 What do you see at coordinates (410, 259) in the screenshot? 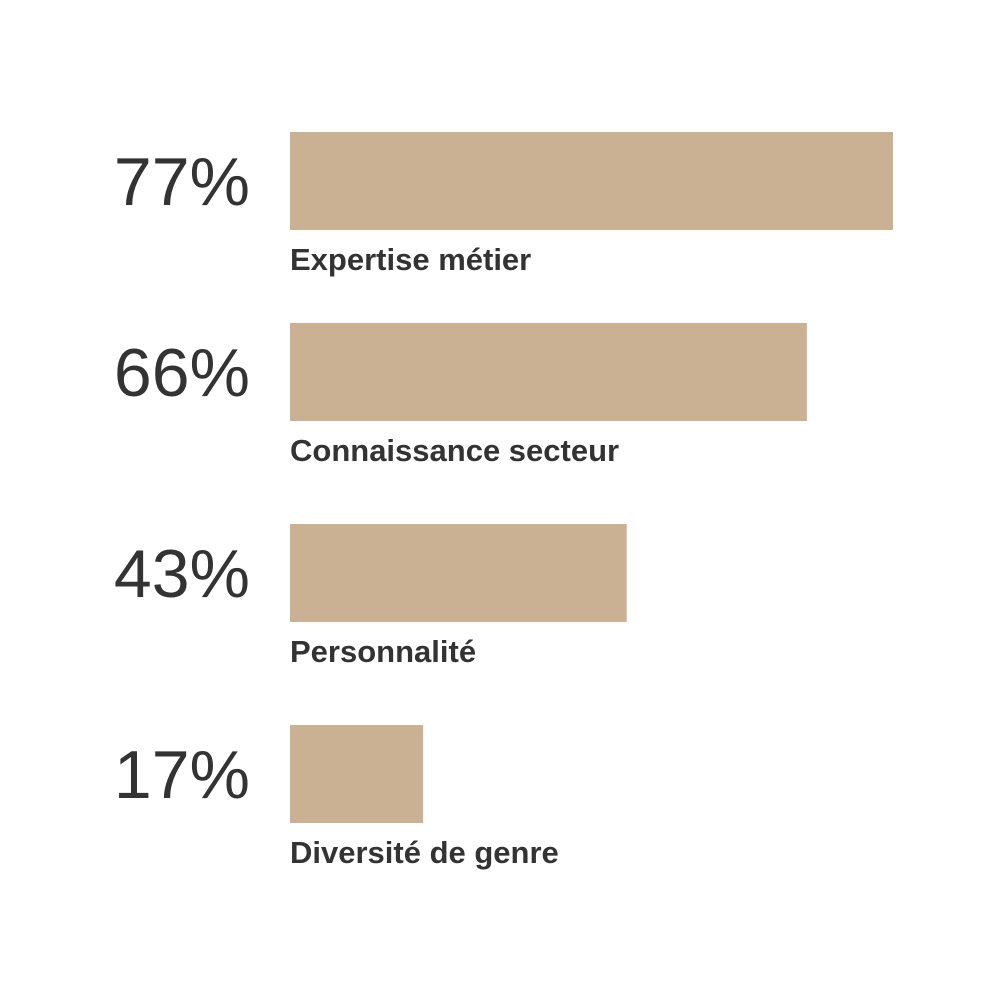
I see `category-label-1: Expertise métier` at bounding box center [410, 259].